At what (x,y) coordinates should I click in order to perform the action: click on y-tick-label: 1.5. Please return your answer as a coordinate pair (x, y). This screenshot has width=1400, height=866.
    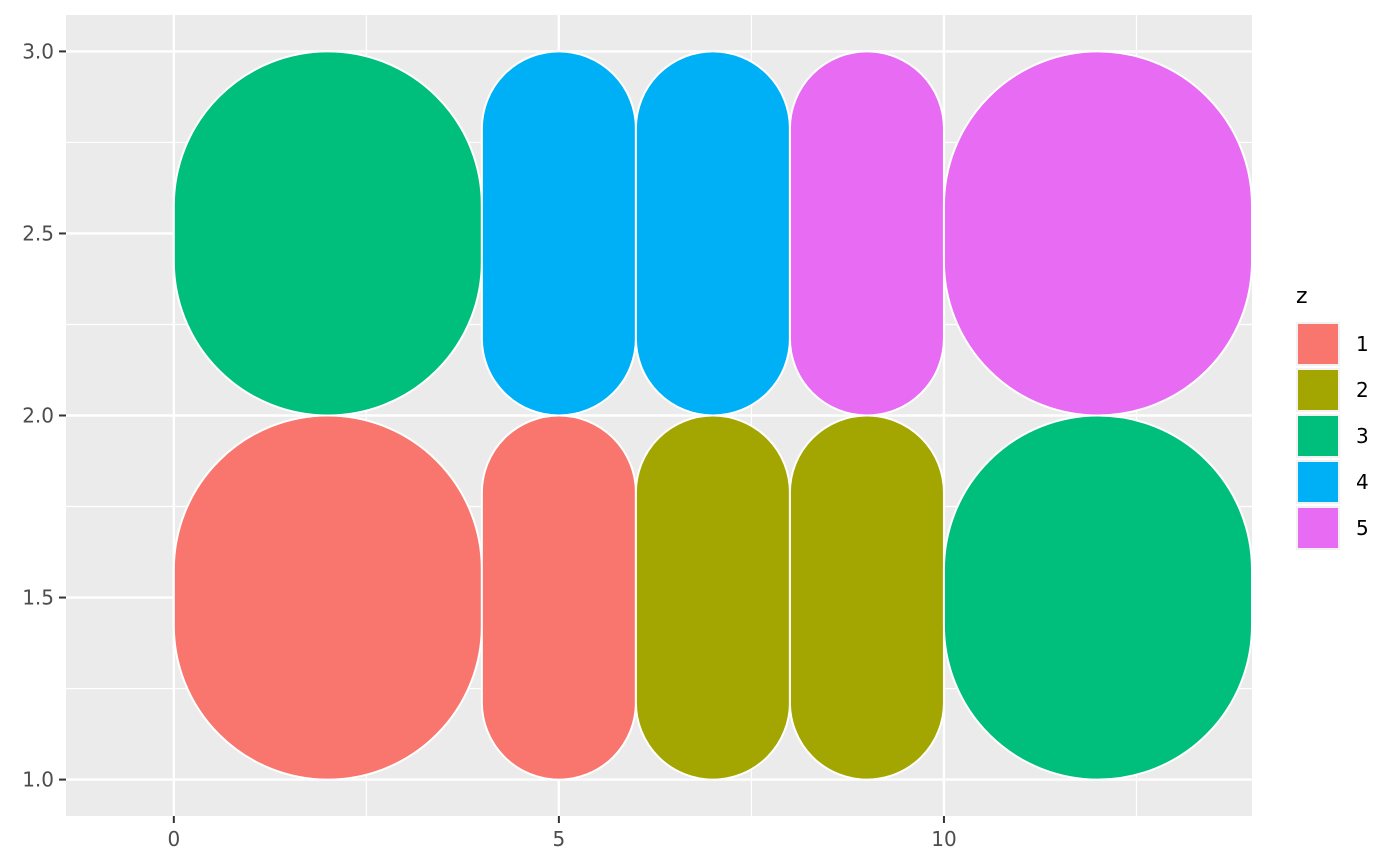
    Looking at the image, I should click on (38, 598).